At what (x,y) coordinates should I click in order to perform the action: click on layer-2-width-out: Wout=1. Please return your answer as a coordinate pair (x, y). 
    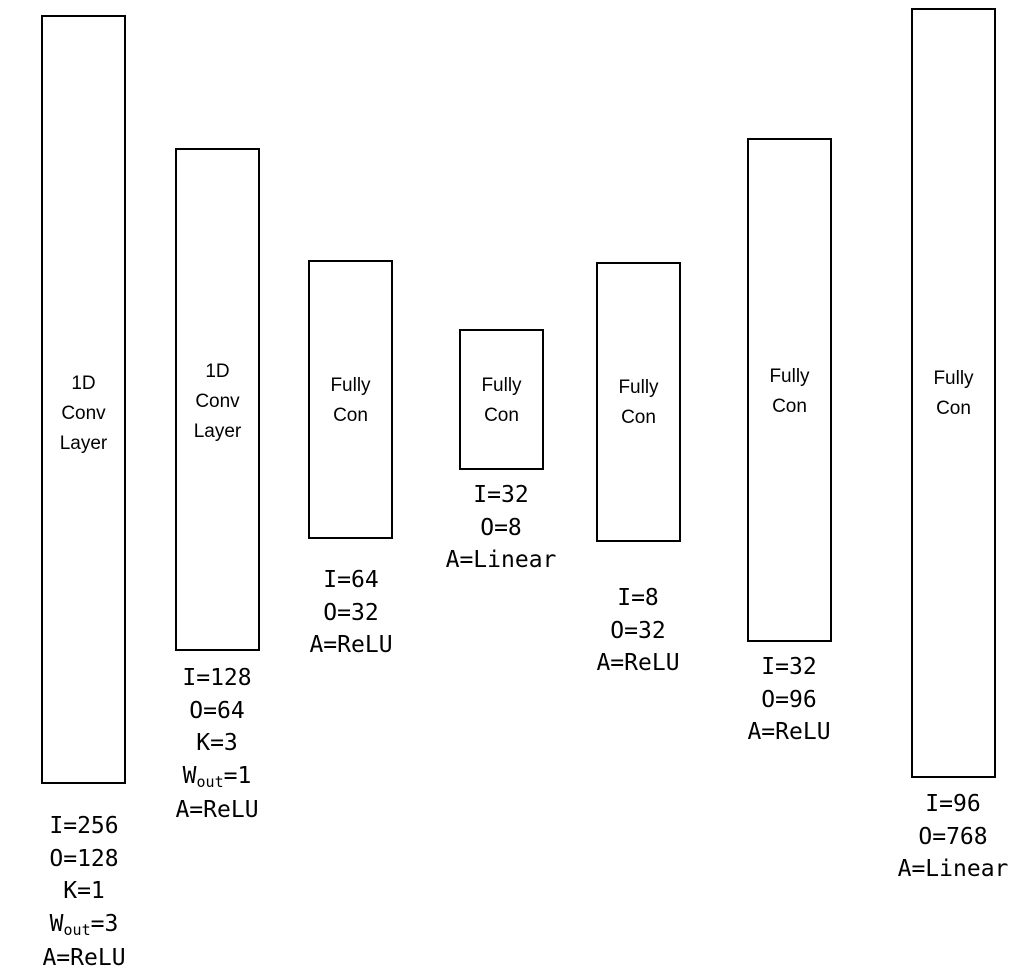
    Looking at the image, I should click on (217, 777).